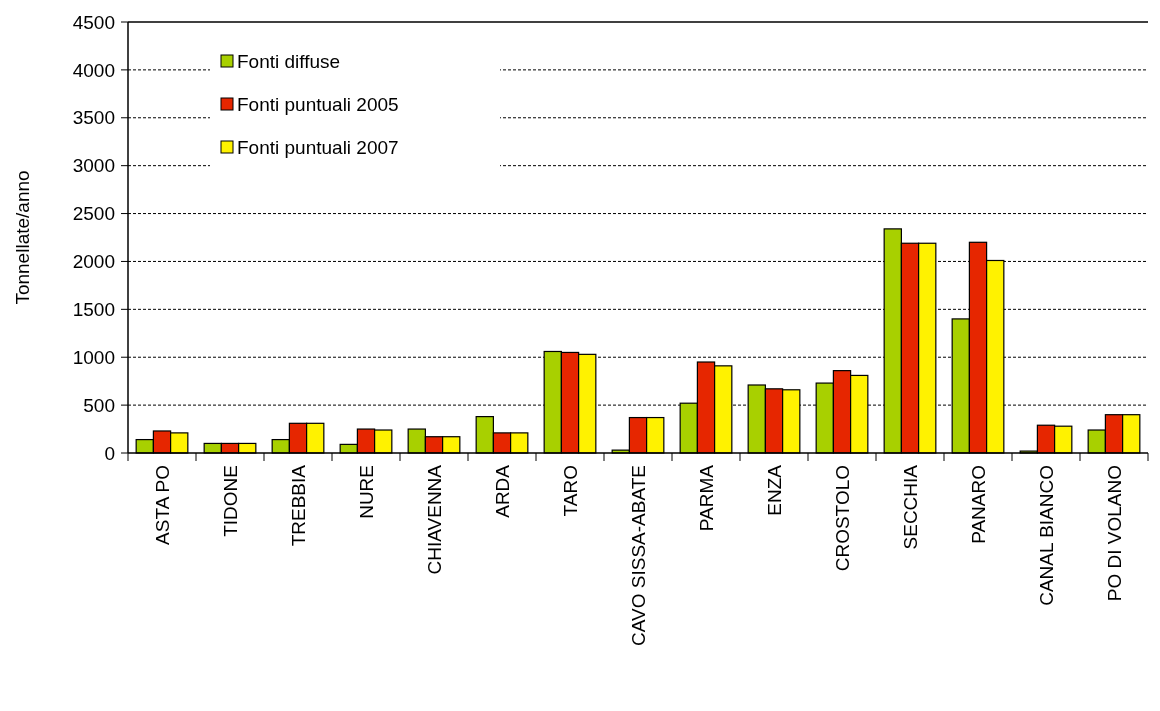  Describe the element at coordinates (93, 166) in the screenshot. I see `y-tick-label: 3000` at that location.